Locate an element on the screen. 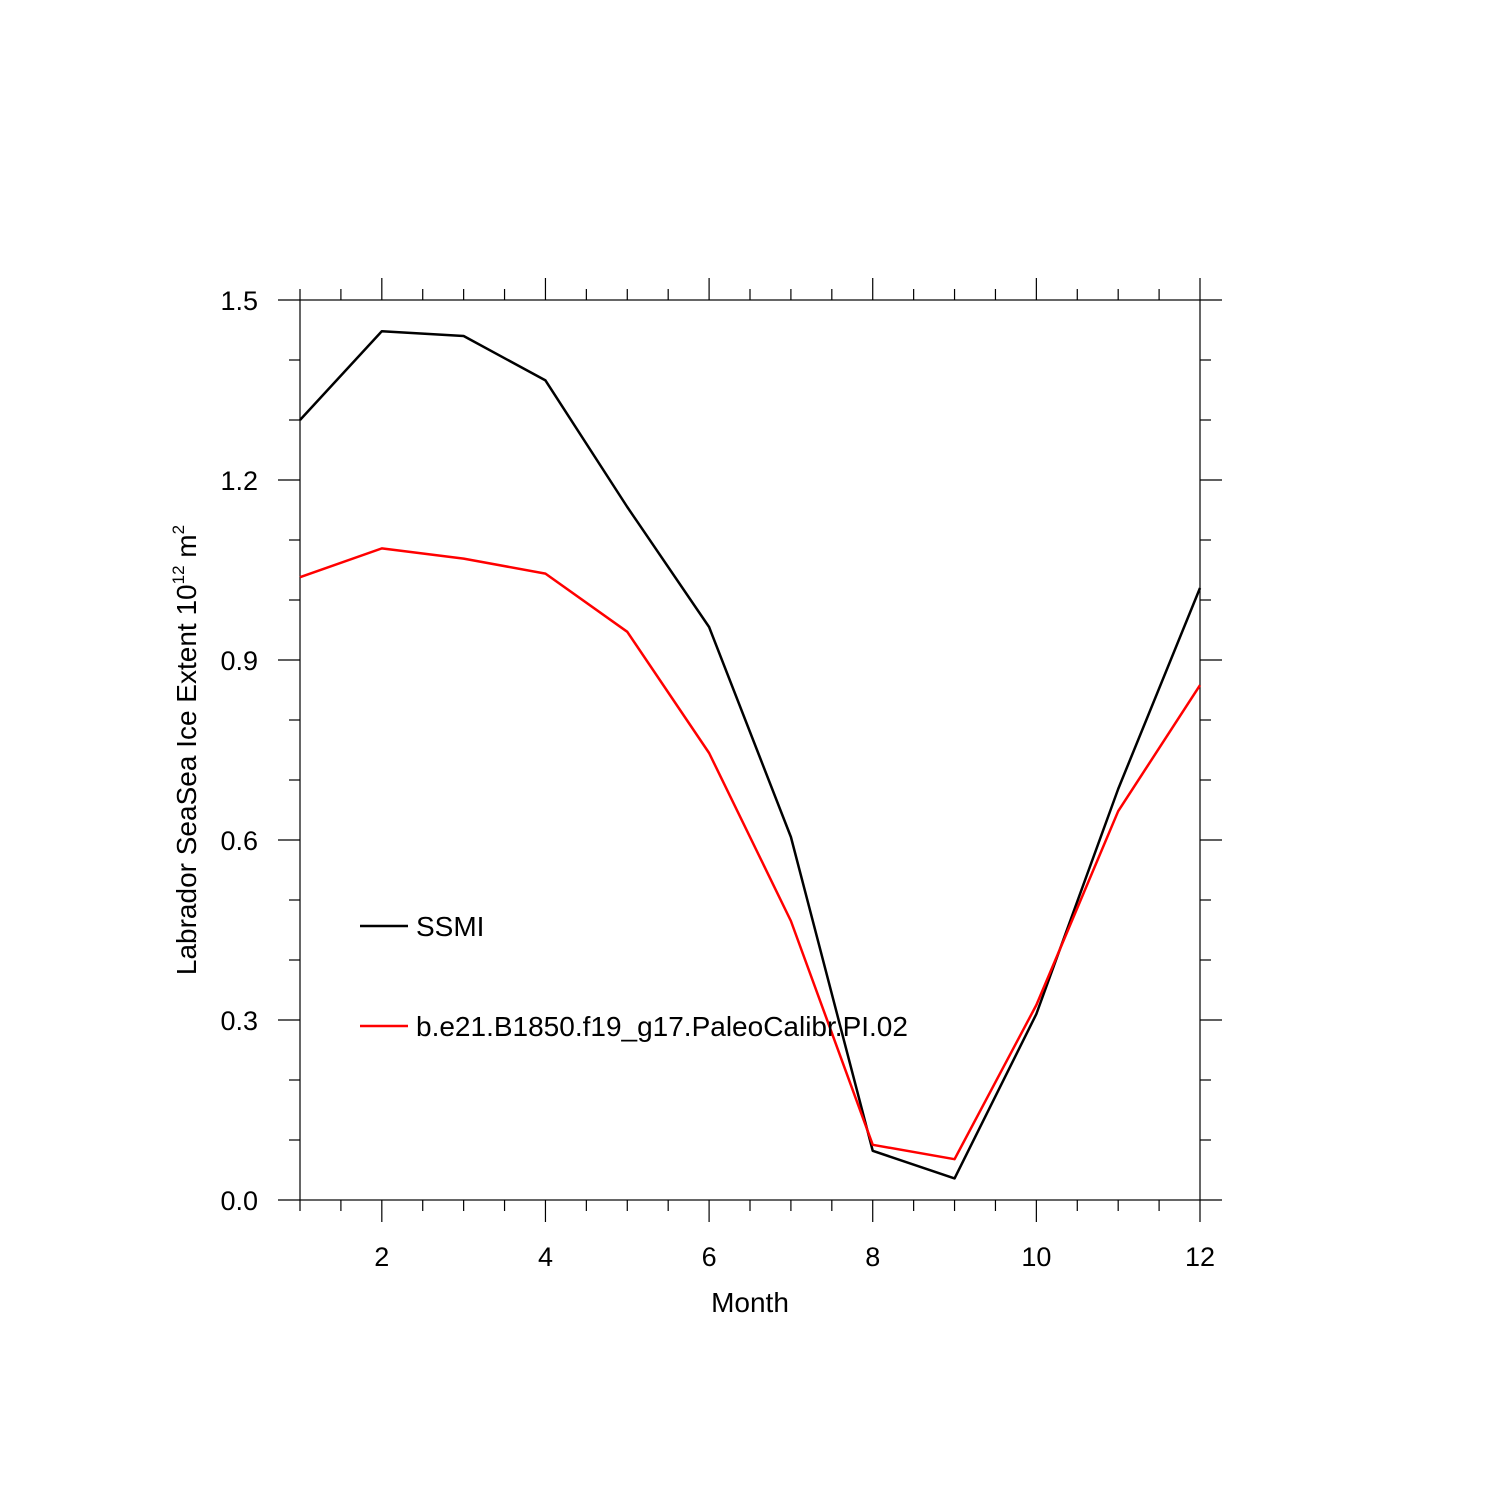 The width and height of the screenshot is (1500, 1500). y-tick-label: 0.6 is located at coordinates (239, 841).